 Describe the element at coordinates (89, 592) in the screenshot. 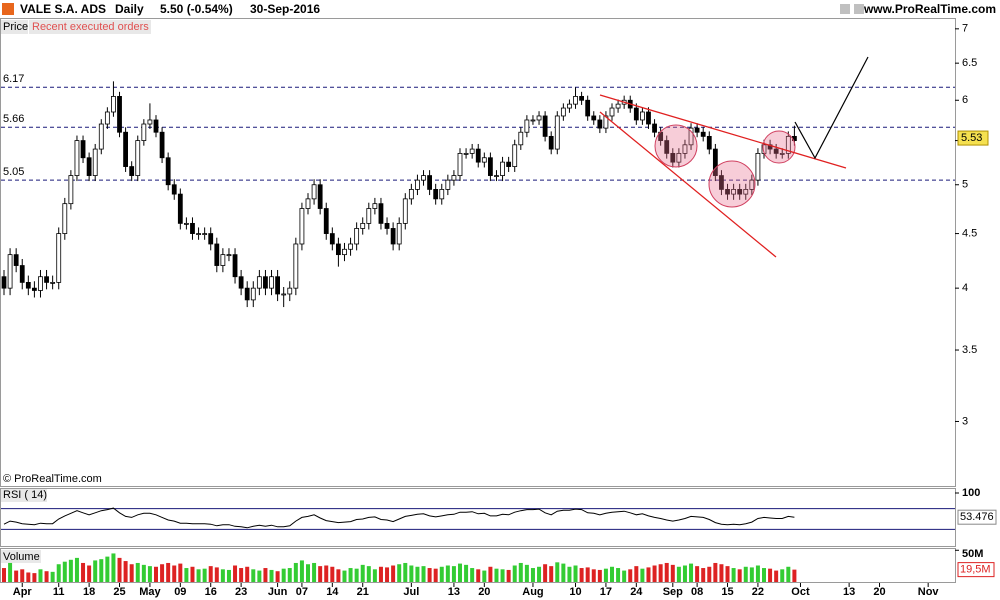

I see `x-tick-label: 18` at that location.